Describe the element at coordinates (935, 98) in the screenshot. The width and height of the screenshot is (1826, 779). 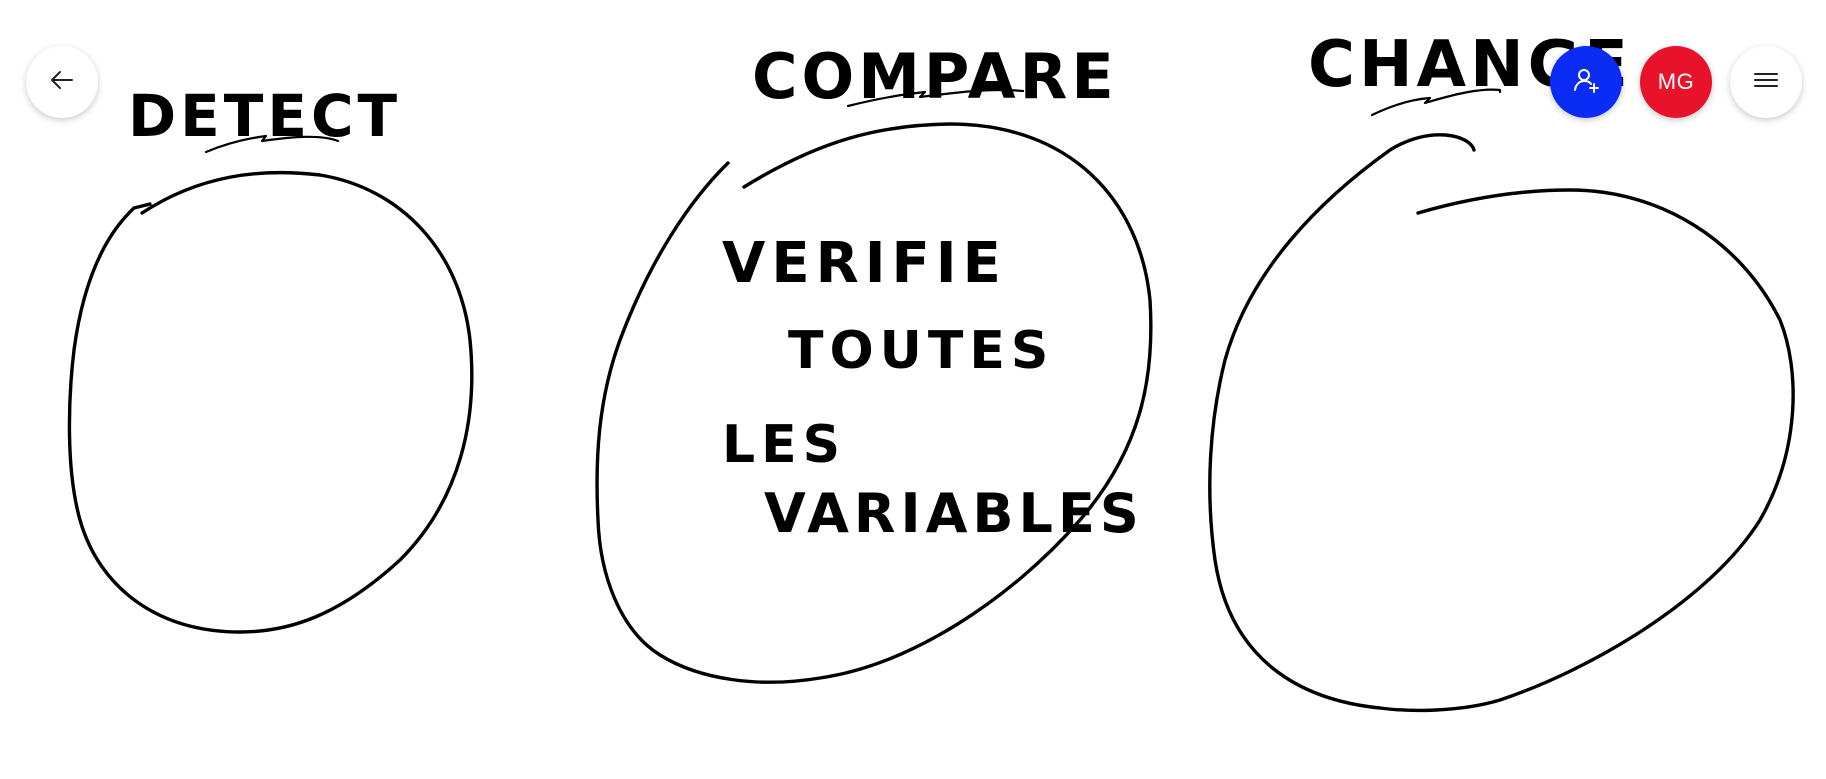
I see `compare-underline` at that location.